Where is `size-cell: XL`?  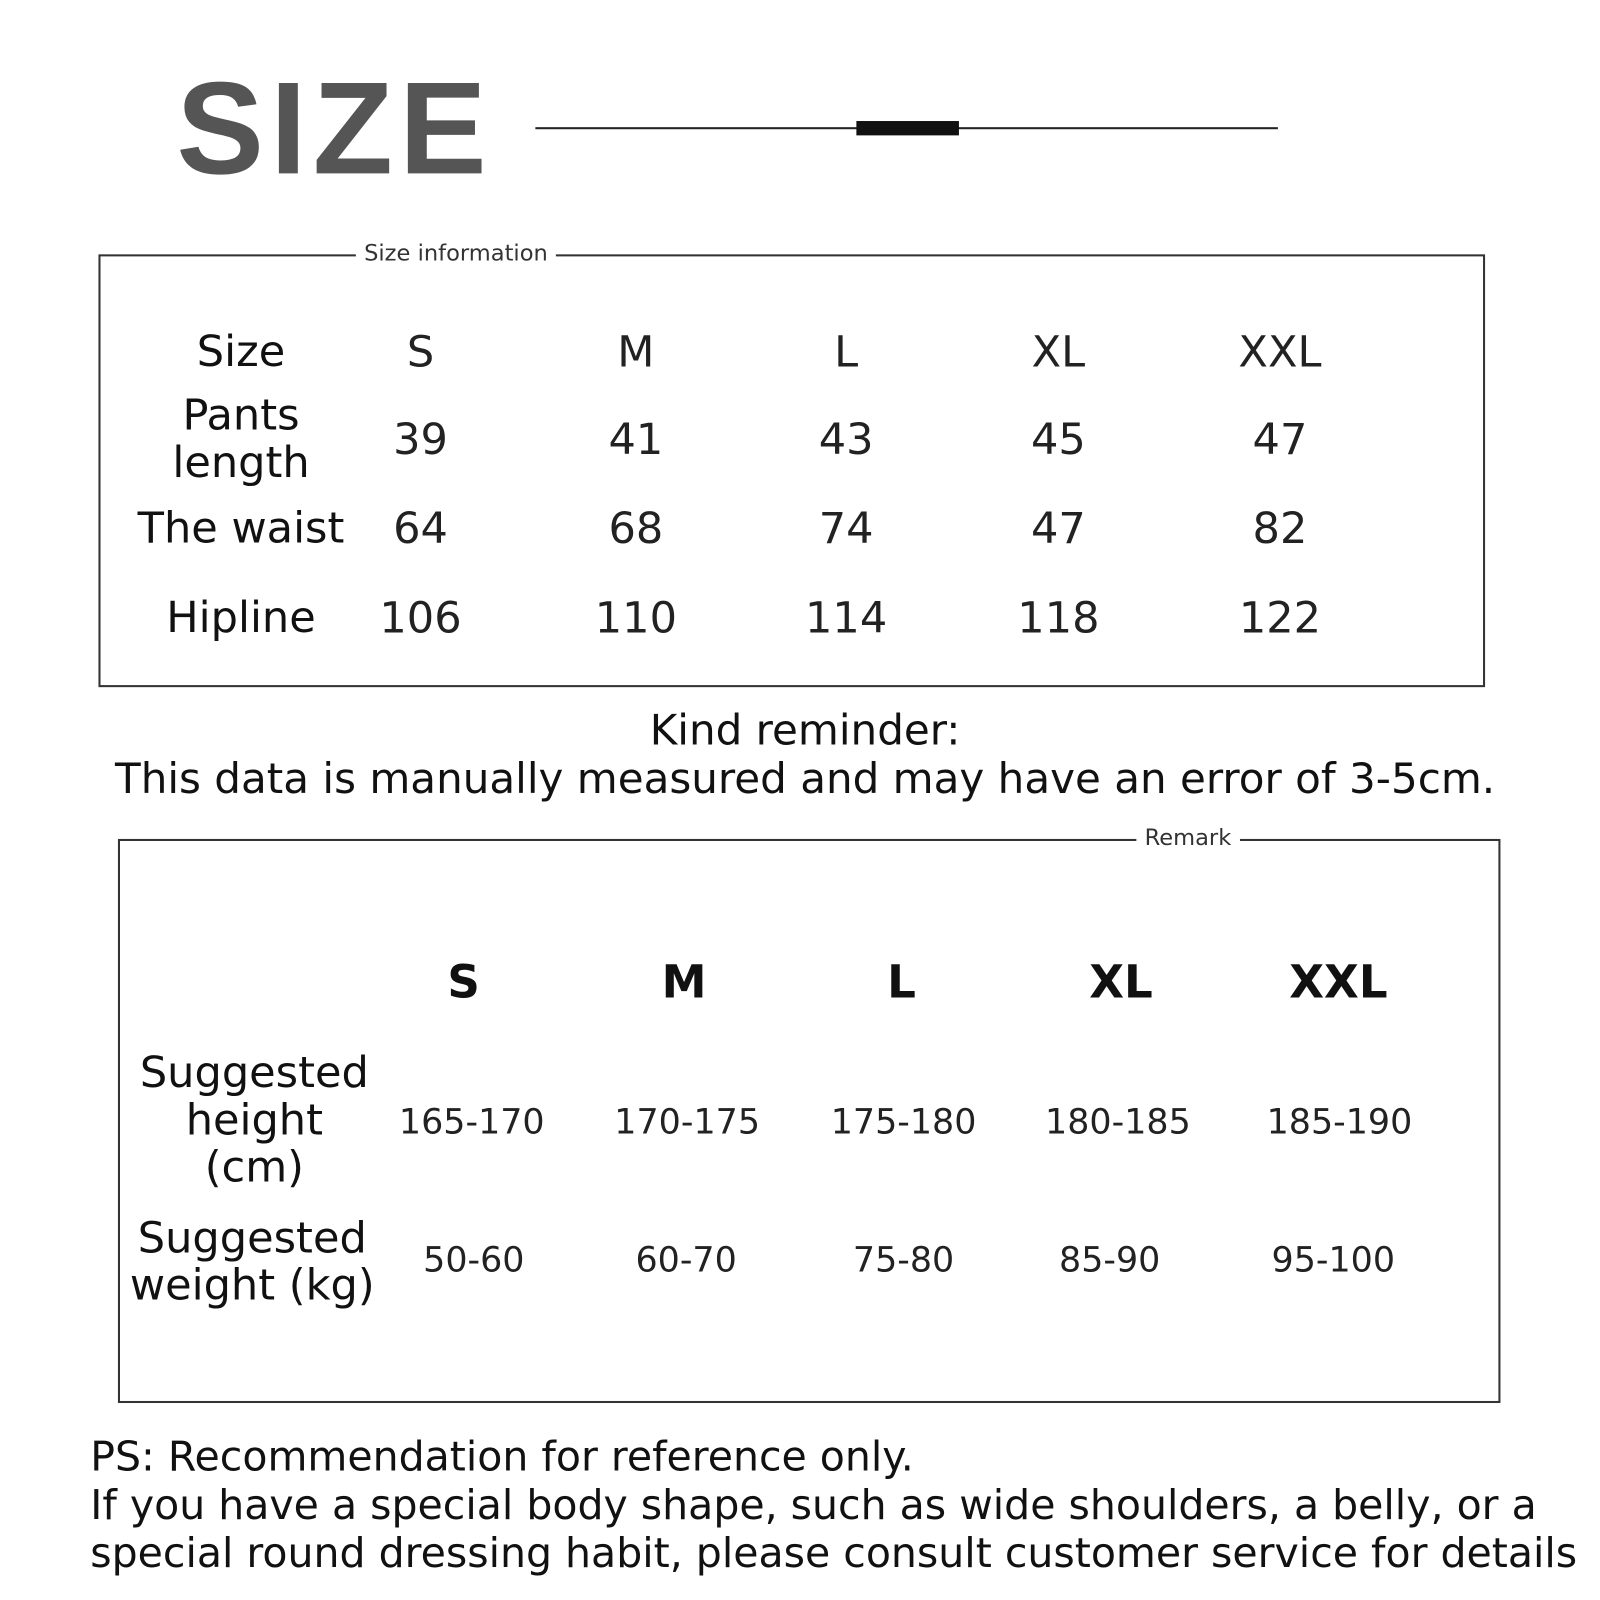
size-cell: XL is located at coordinates (1058, 351).